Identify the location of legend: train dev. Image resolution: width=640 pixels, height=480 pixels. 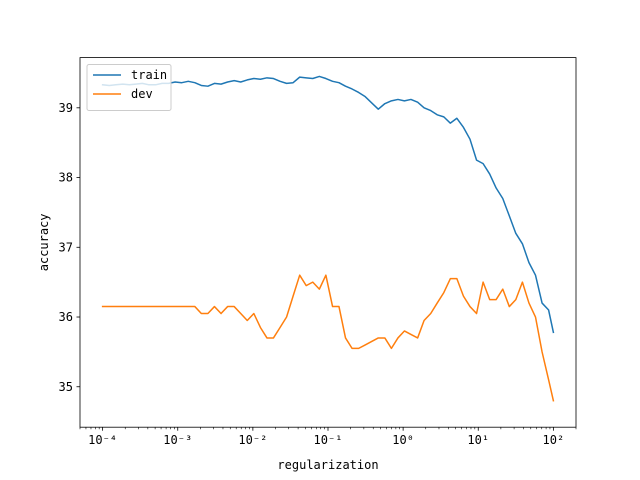
(129, 87).